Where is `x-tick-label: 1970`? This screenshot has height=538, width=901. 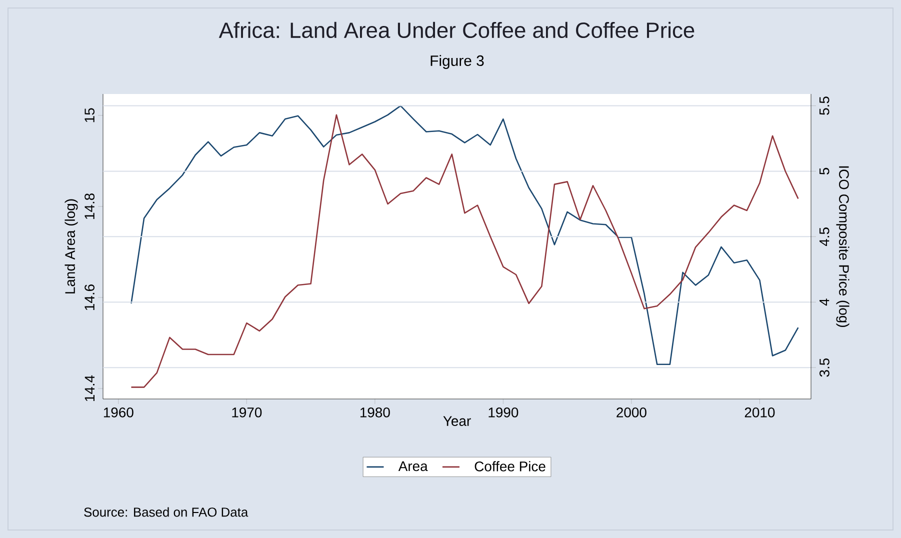 x-tick-label: 1970 is located at coordinates (247, 412).